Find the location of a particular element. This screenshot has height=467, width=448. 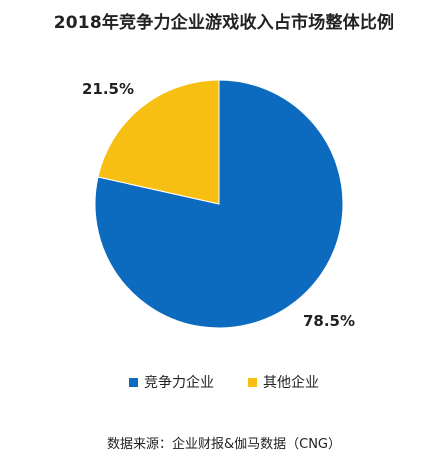

source-note: 数据来源：企业财报&伽马数据（CNG） is located at coordinates (223, 444).